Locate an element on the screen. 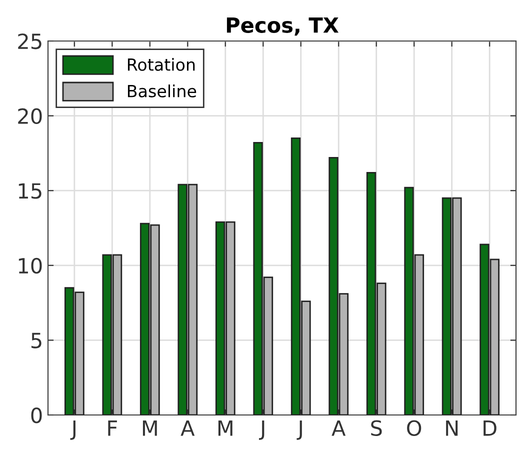  y-tick-label: 25 is located at coordinates (30, 41).